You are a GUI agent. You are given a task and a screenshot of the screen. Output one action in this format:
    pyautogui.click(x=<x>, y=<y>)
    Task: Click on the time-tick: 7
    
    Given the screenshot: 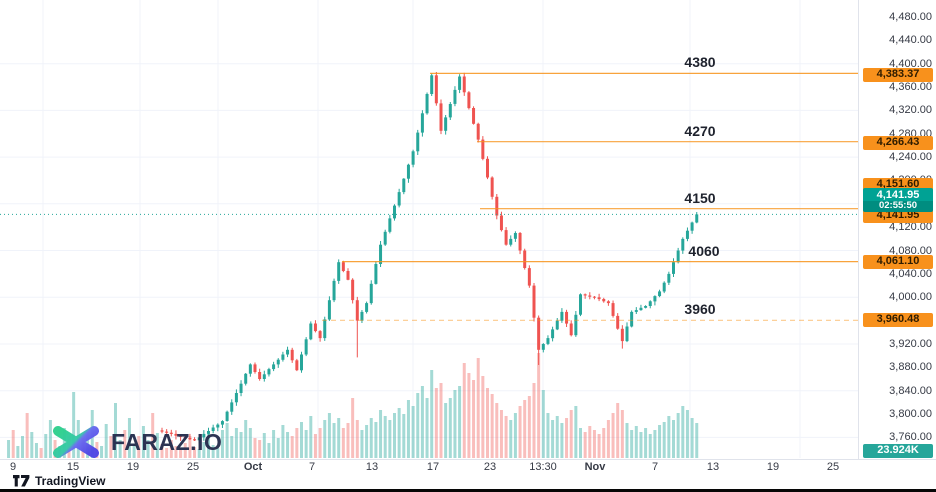 What is the action you would take?
    pyautogui.click(x=655, y=467)
    